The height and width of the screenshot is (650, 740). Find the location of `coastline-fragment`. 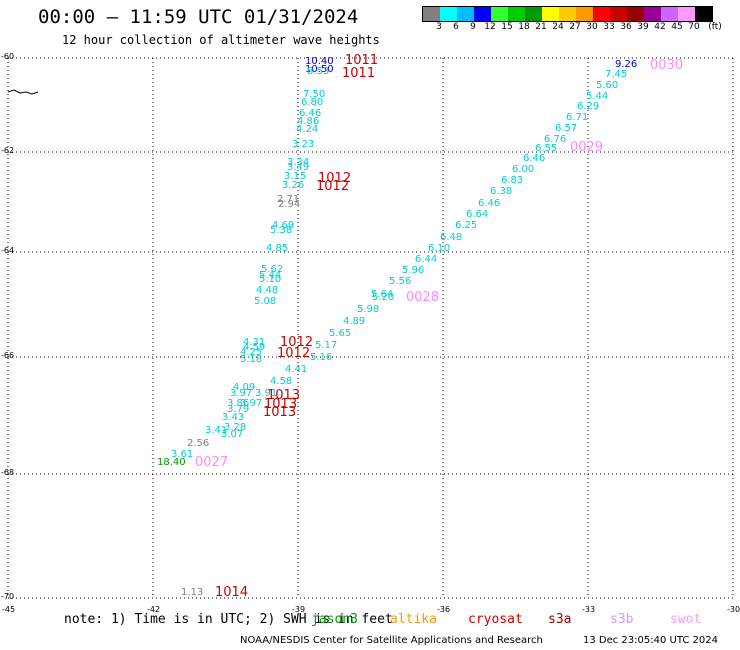

coastline-fragment is located at coordinates (23, 92).